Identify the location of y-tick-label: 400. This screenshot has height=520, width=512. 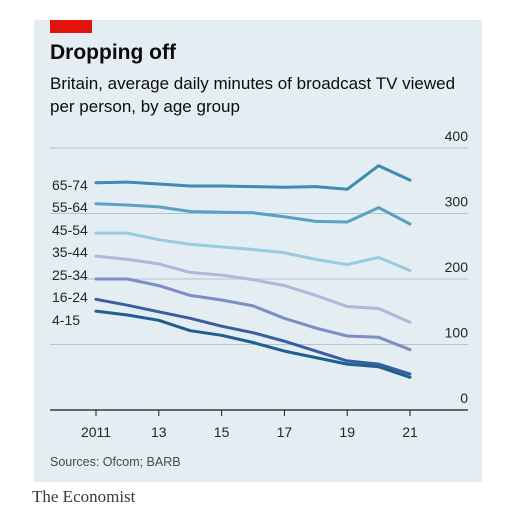
(457, 136).